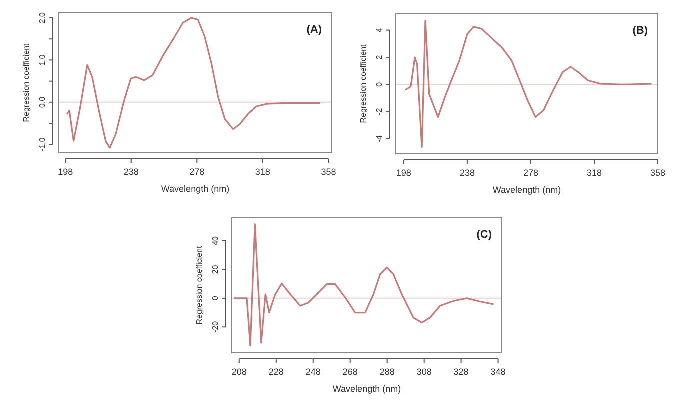 This screenshot has width=674, height=403. Describe the element at coordinates (350, 372) in the screenshot. I see `x-tick-label: 268` at that location.